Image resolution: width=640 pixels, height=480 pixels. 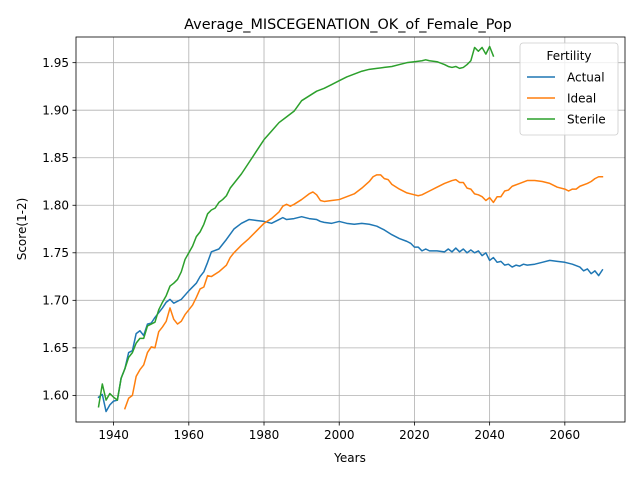 I want to click on y-tick-label: 1.60, so click(x=55, y=396).